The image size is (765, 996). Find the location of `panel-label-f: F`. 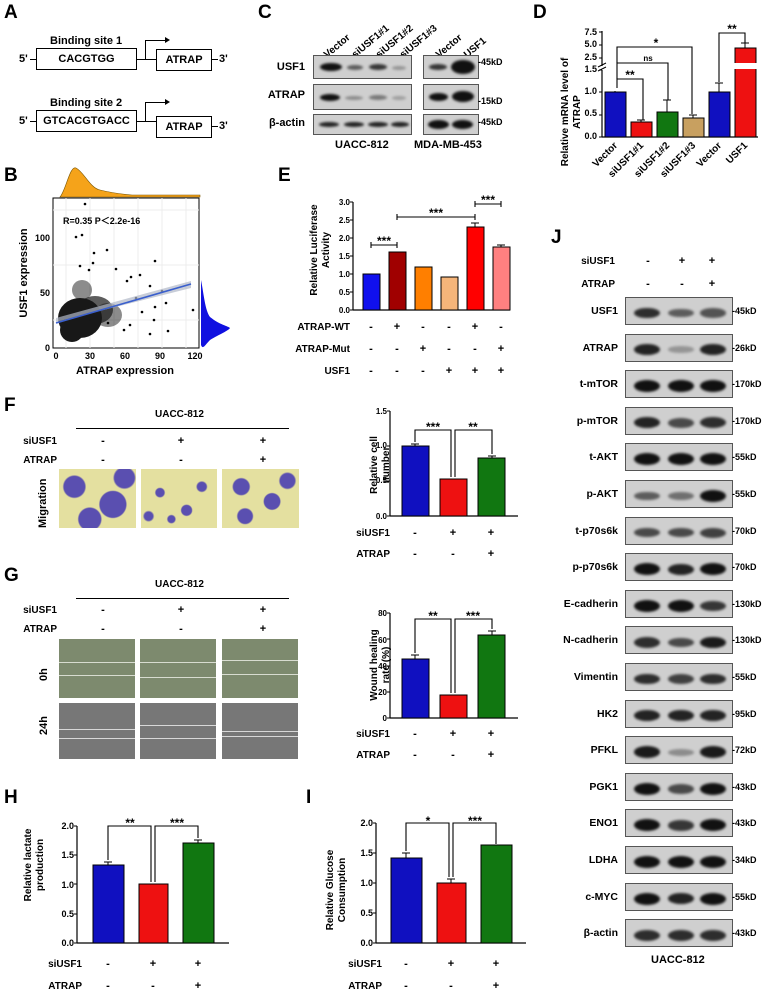

panel-label-f: F is located at coordinates (10, 405).